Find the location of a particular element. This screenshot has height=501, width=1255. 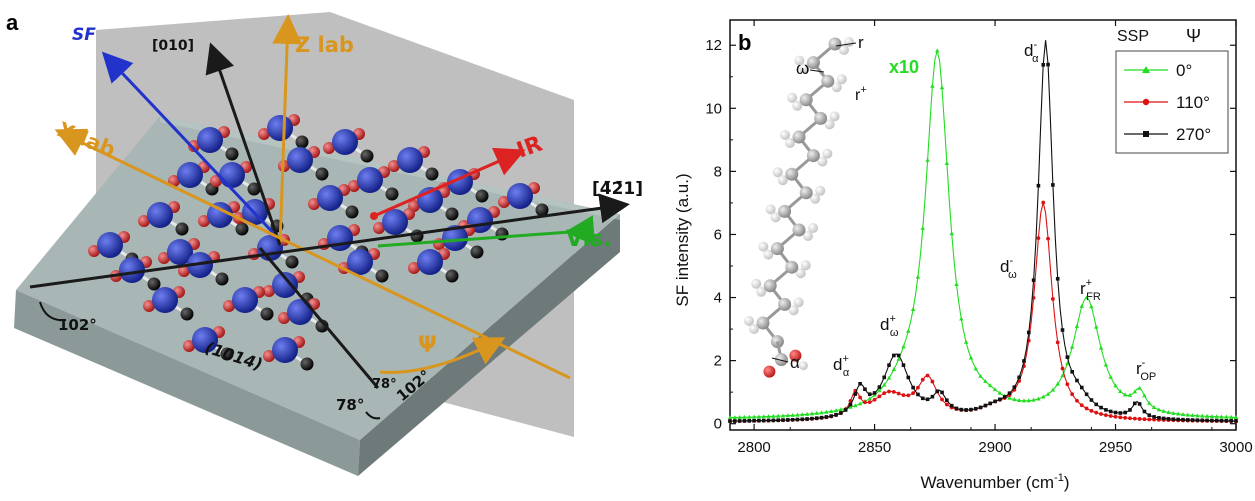

mol-oxygen is located at coordinates (769, 371).